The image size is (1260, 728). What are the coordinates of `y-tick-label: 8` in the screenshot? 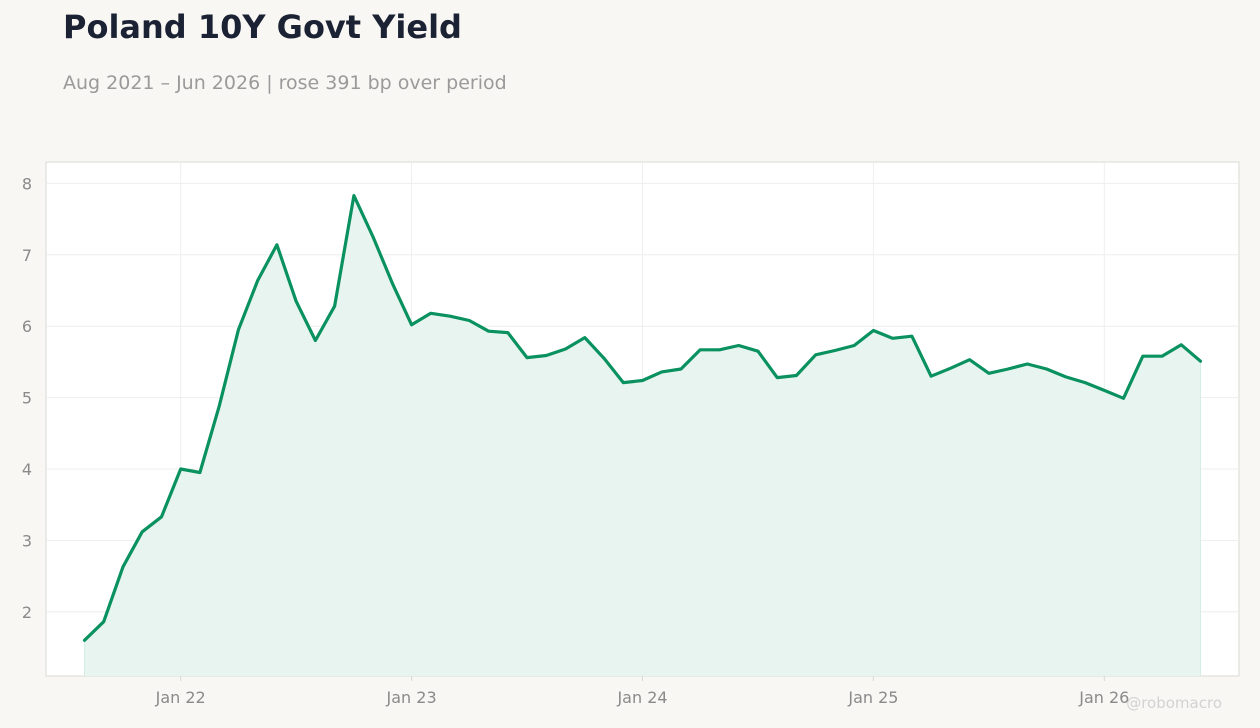 It's located at (27, 183).